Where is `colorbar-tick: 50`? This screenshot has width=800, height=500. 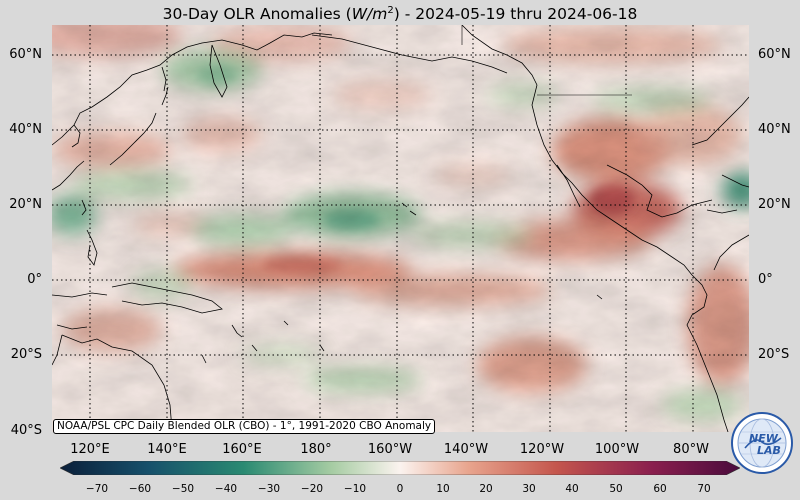
colorbar-tick: 50 is located at coordinates (616, 489).